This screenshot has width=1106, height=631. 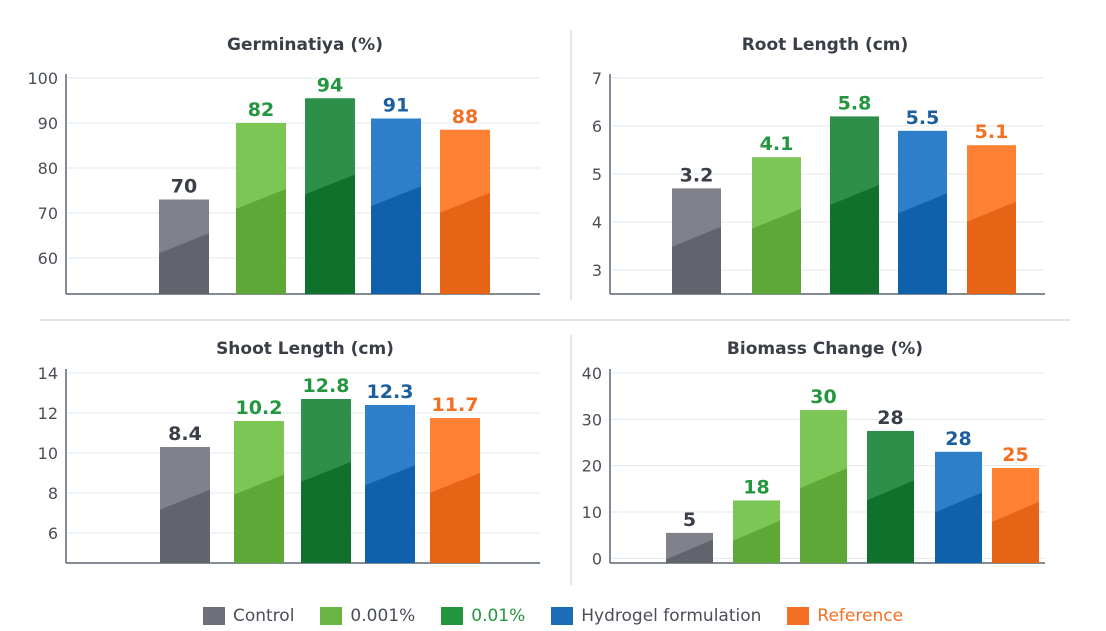 I want to click on bar-value-label: 3.2, so click(x=697, y=175).